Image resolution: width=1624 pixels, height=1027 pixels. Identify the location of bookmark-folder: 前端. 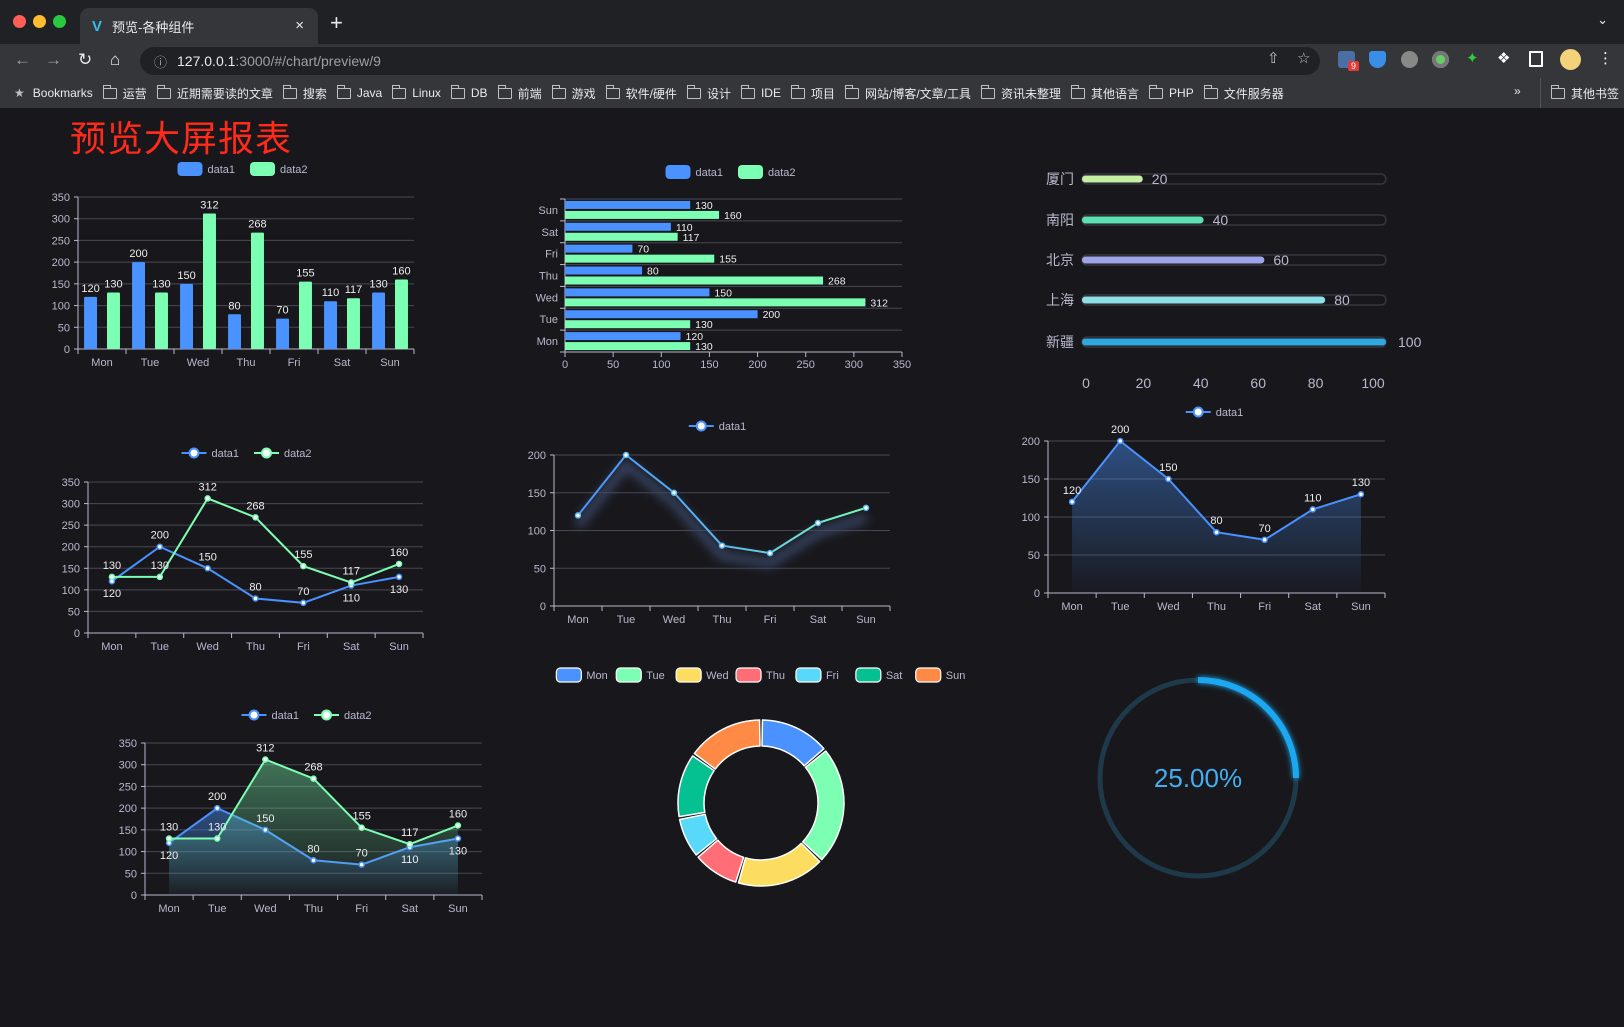
(519, 93).